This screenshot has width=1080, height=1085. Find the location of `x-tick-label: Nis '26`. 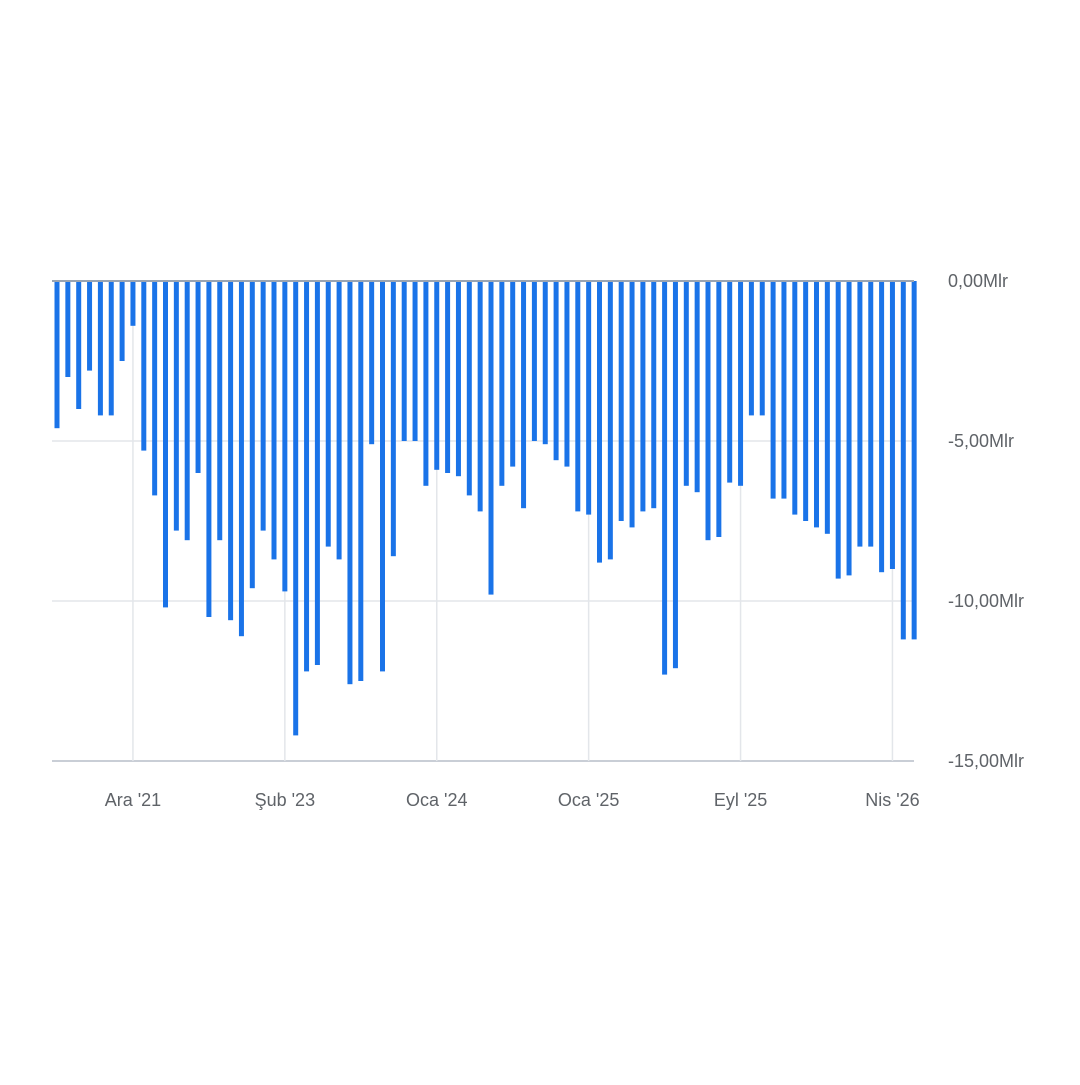

x-tick-label: Nis '26 is located at coordinates (892, 800).